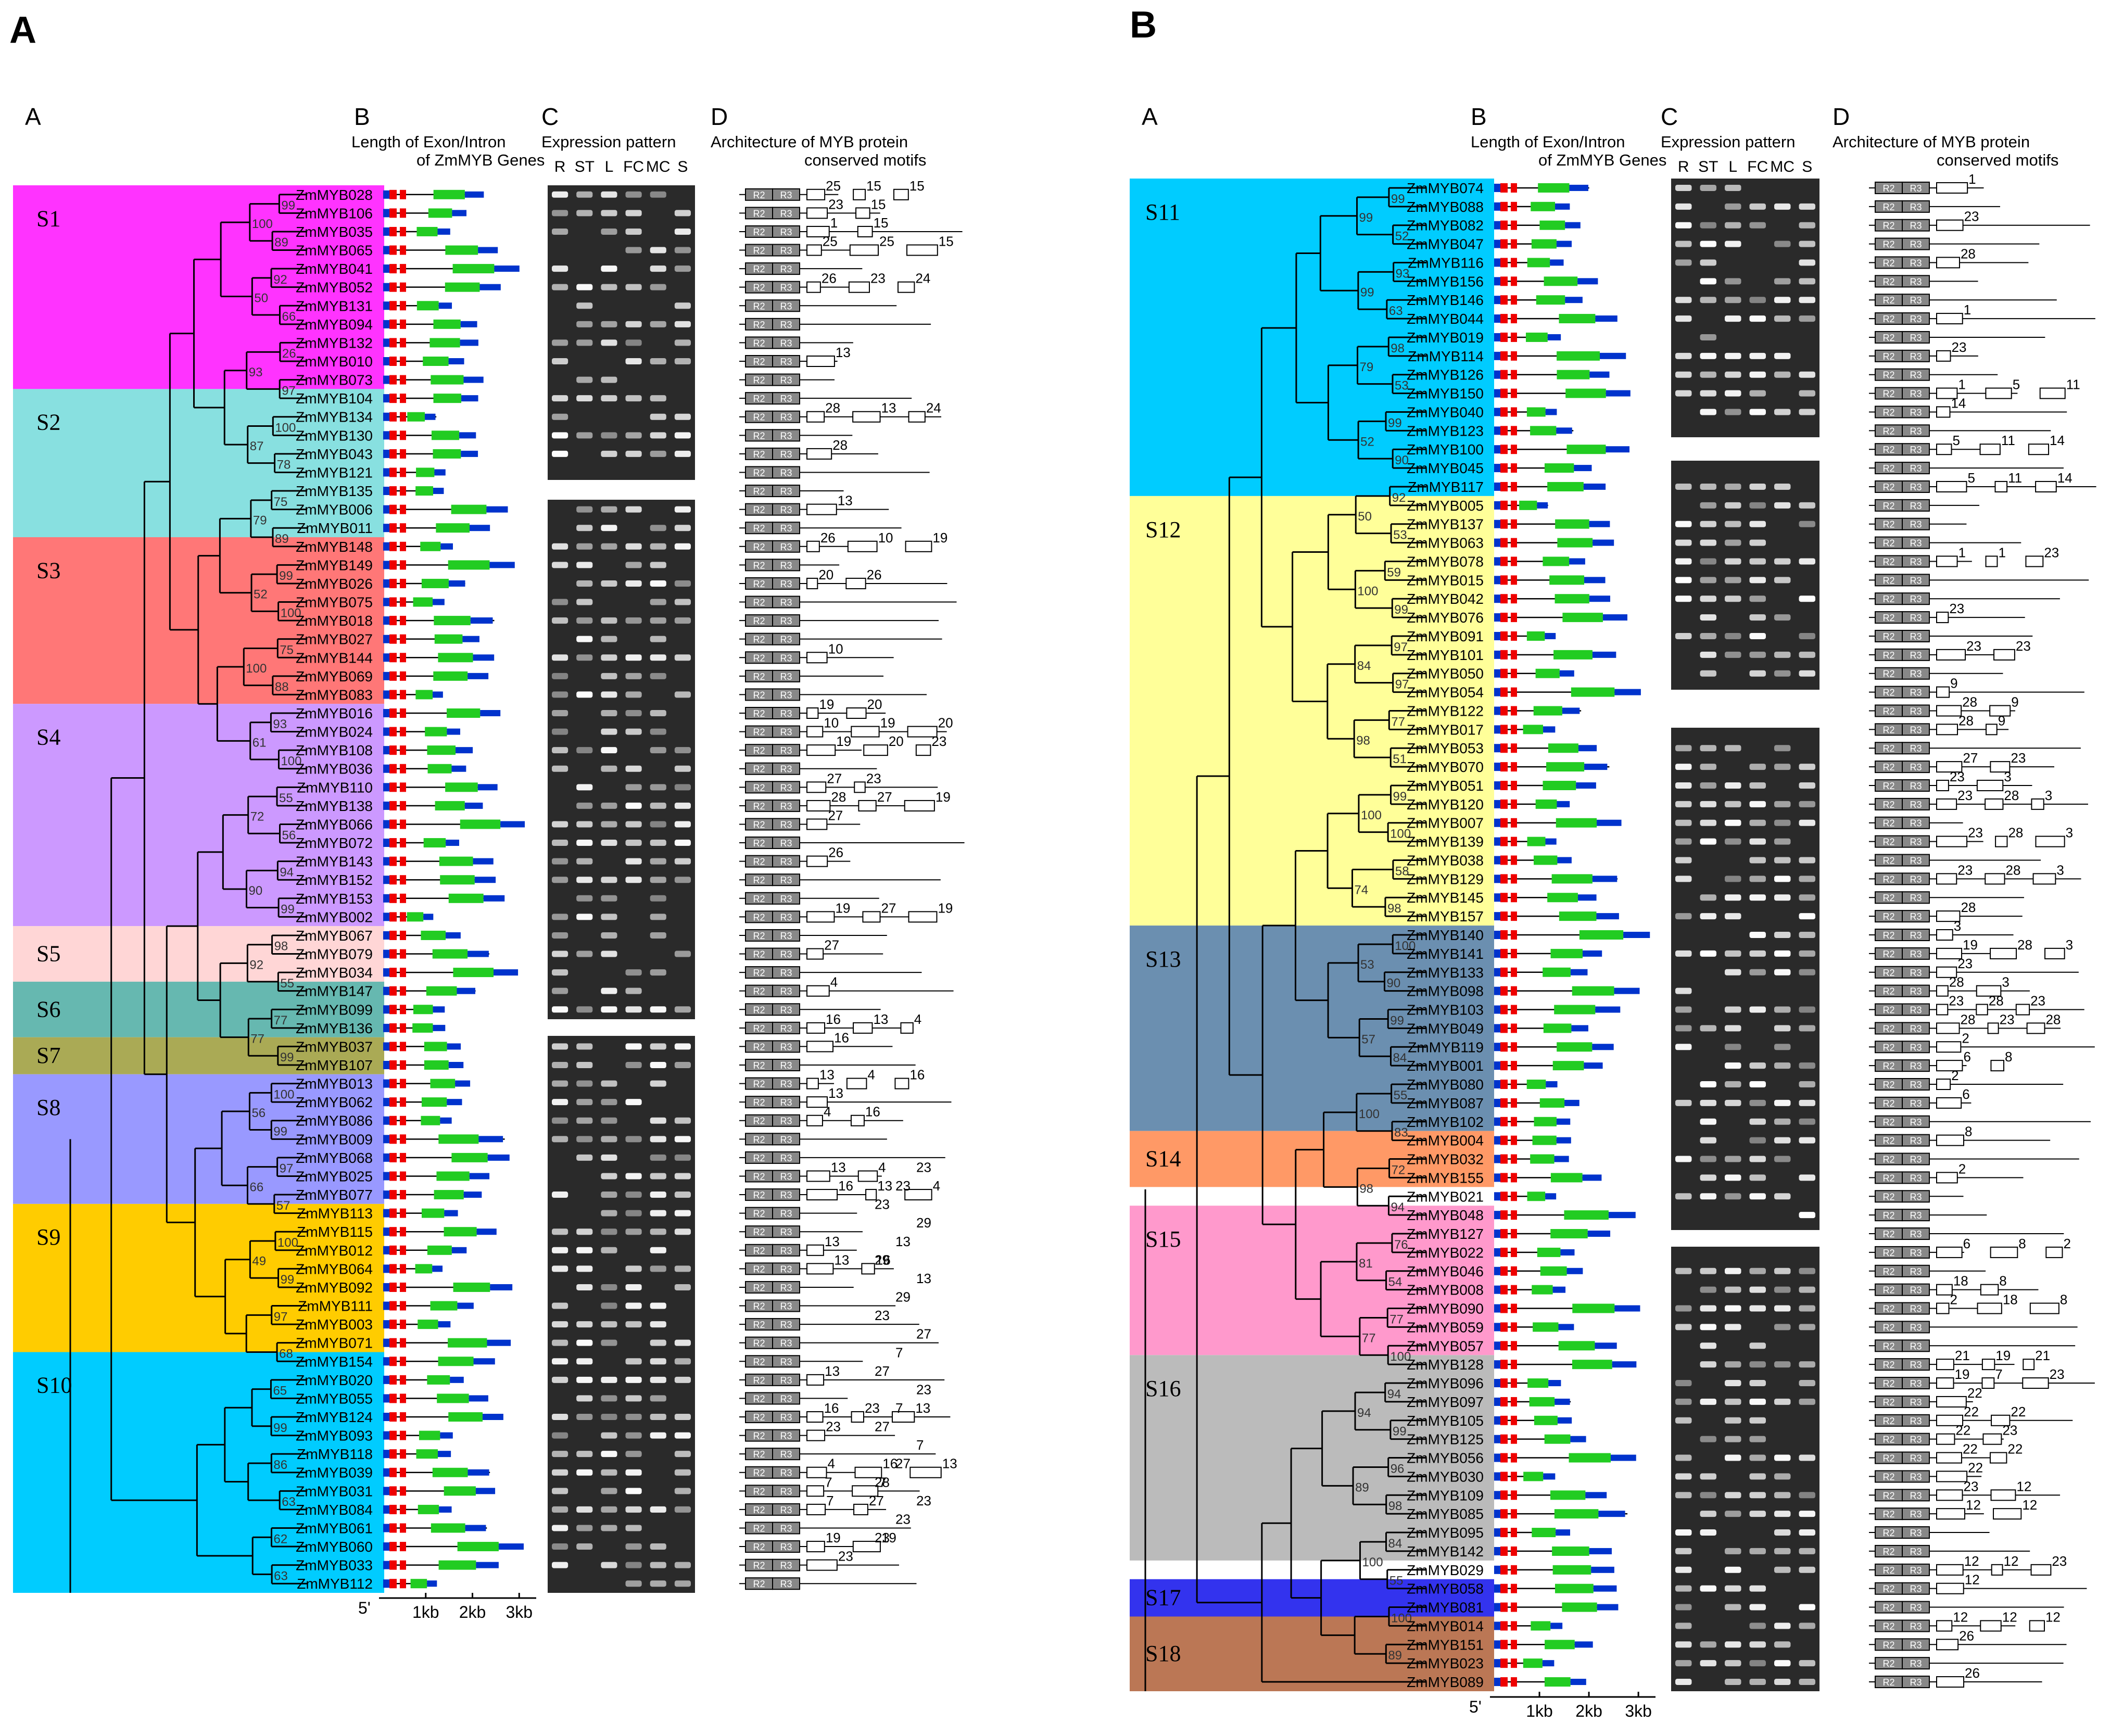 This screenshot has height=1736, width=2123. Describe the element at coordinates (1401, 1133) in the screenshot. I see `bootstrap-value: 83` at that location.